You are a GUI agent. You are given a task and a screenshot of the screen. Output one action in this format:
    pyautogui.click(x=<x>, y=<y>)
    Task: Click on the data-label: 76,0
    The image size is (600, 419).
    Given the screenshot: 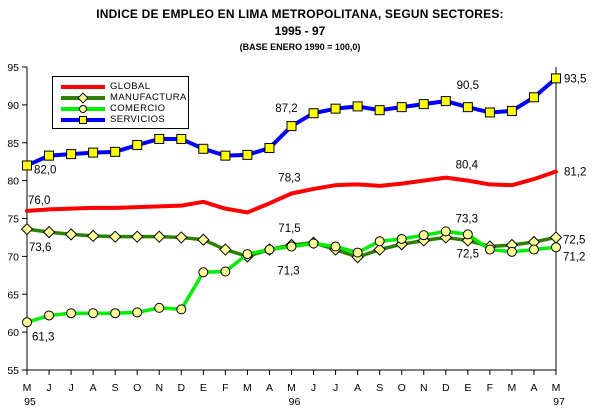 What is the action you would take?
    pyautogui.click(x=39, y=201)
    